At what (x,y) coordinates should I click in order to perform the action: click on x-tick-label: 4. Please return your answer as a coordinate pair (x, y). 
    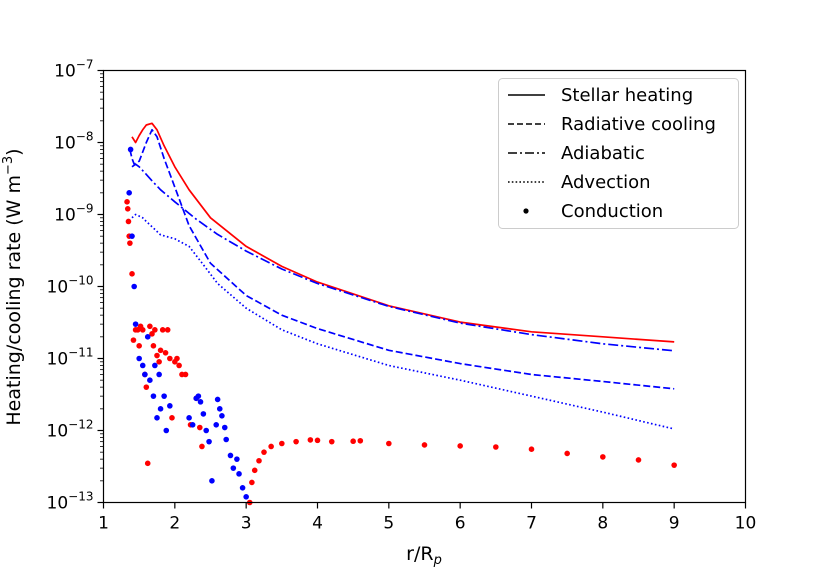
    Looking at the image, I should click on (317, 524).